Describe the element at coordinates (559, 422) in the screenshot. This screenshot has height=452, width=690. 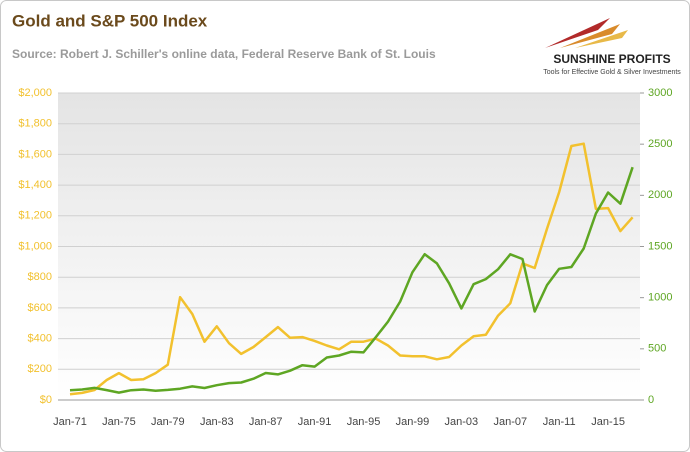
I see `x-tick-label: Jan-11` at that location.